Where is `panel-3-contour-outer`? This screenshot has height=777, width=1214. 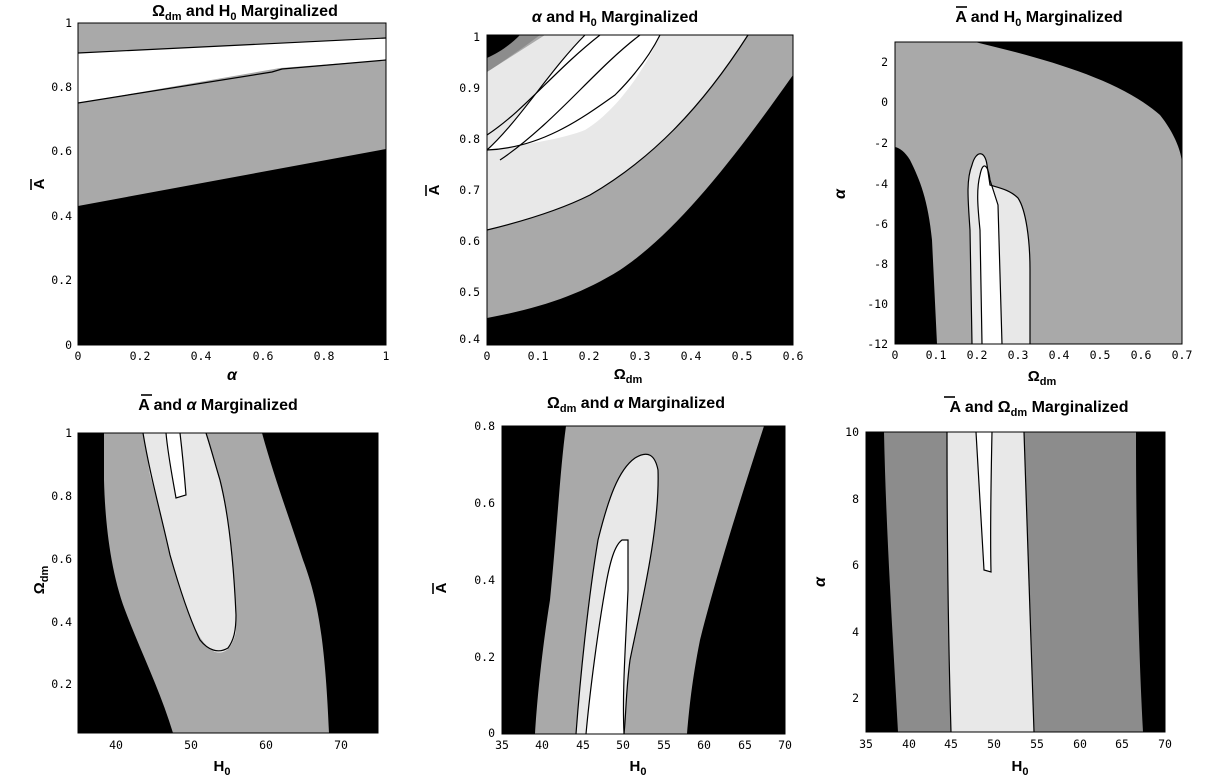
panel-3-contour-outer is located at coordinates (999, 249).